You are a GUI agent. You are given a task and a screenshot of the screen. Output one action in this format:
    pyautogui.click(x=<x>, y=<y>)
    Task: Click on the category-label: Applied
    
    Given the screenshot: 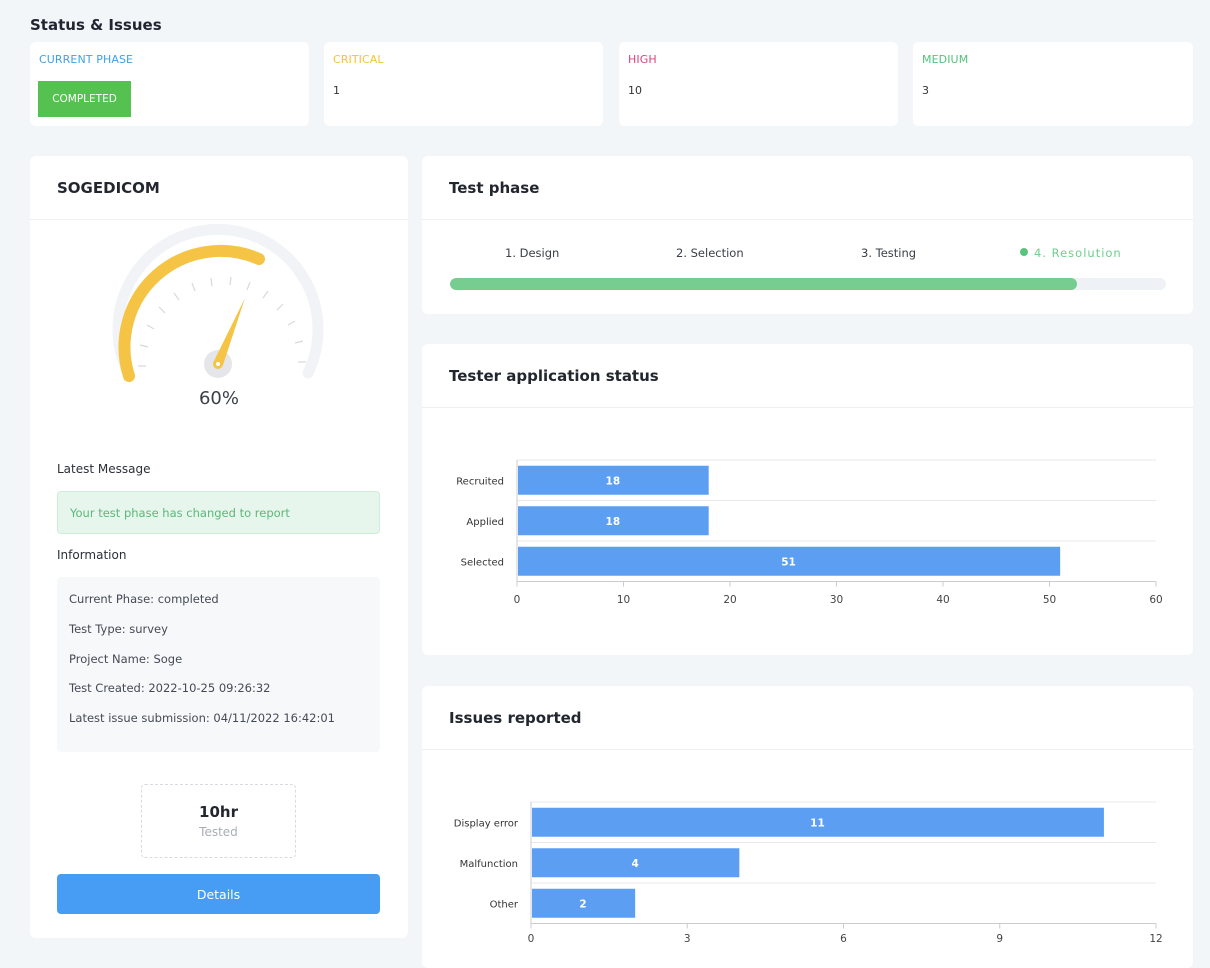 What is the action you would take?
    pyautogui.click(x=485, y=522)
    